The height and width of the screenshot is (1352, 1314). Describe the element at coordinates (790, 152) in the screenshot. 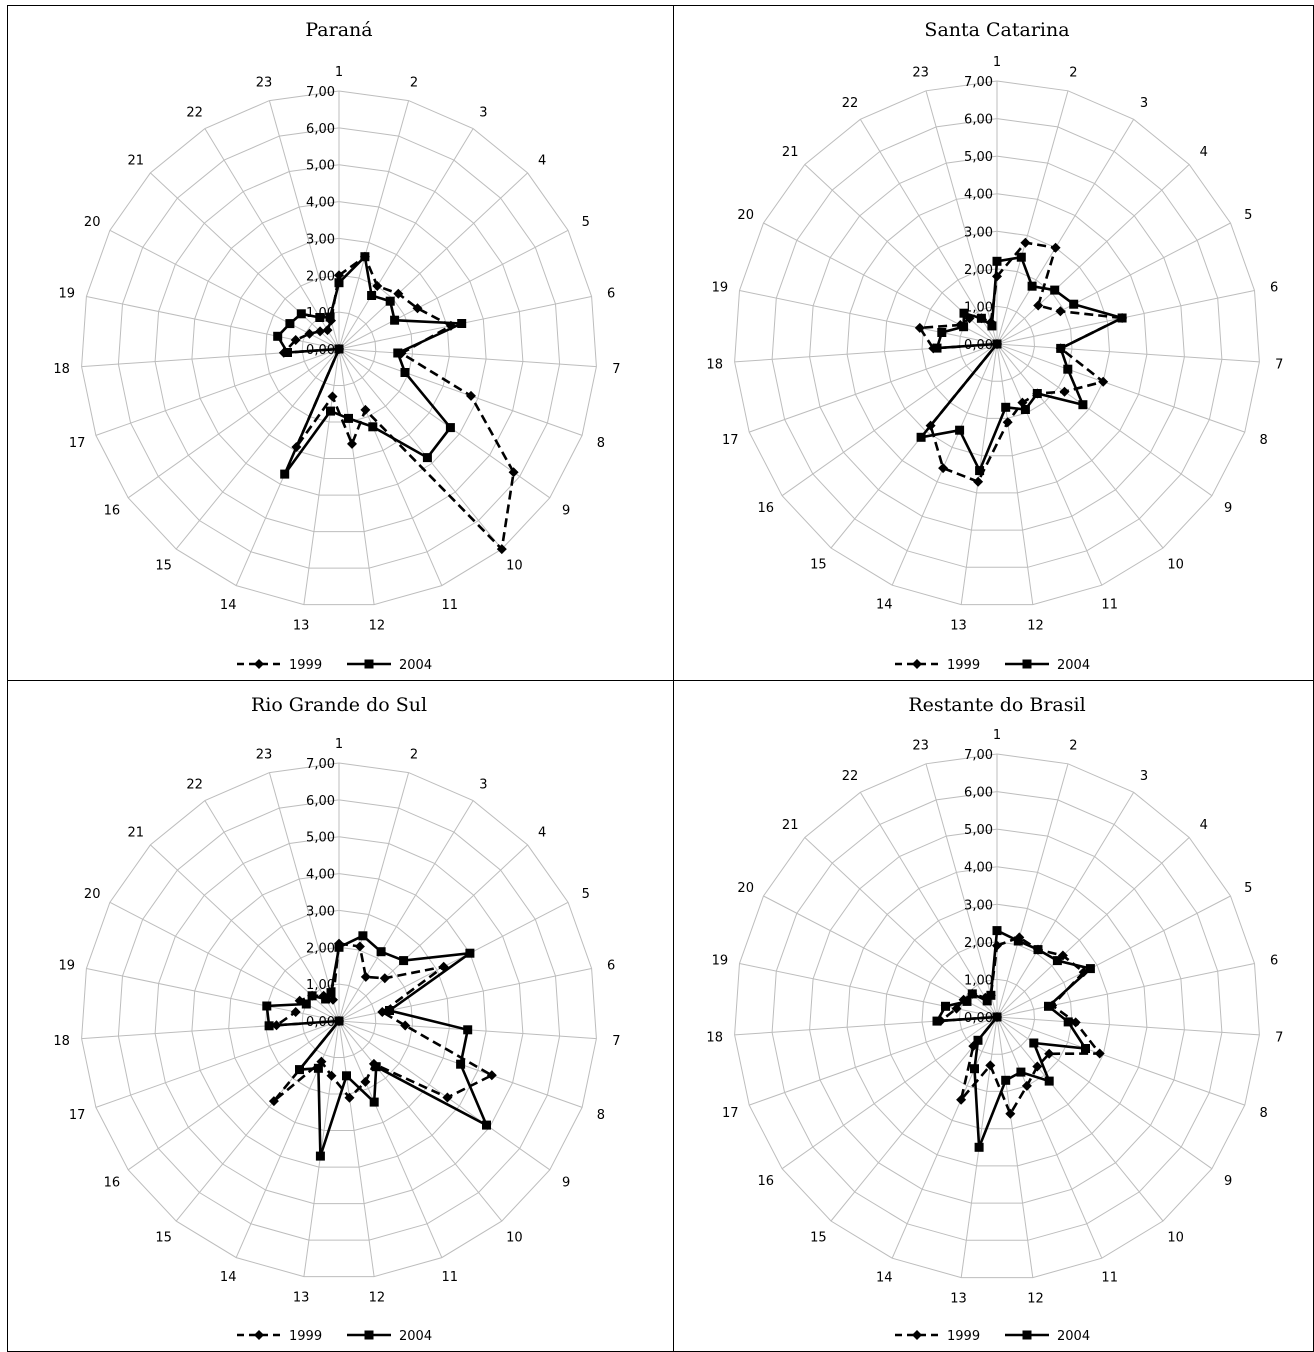

I see `category-label-21: 21` at that location.